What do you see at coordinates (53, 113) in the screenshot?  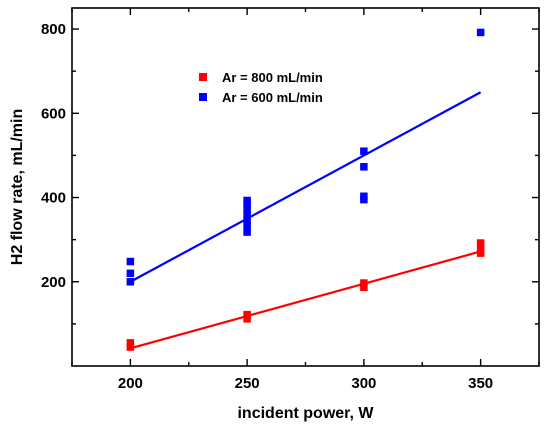 I see `y-tick-label: 600` at bounding box center [53, 113].